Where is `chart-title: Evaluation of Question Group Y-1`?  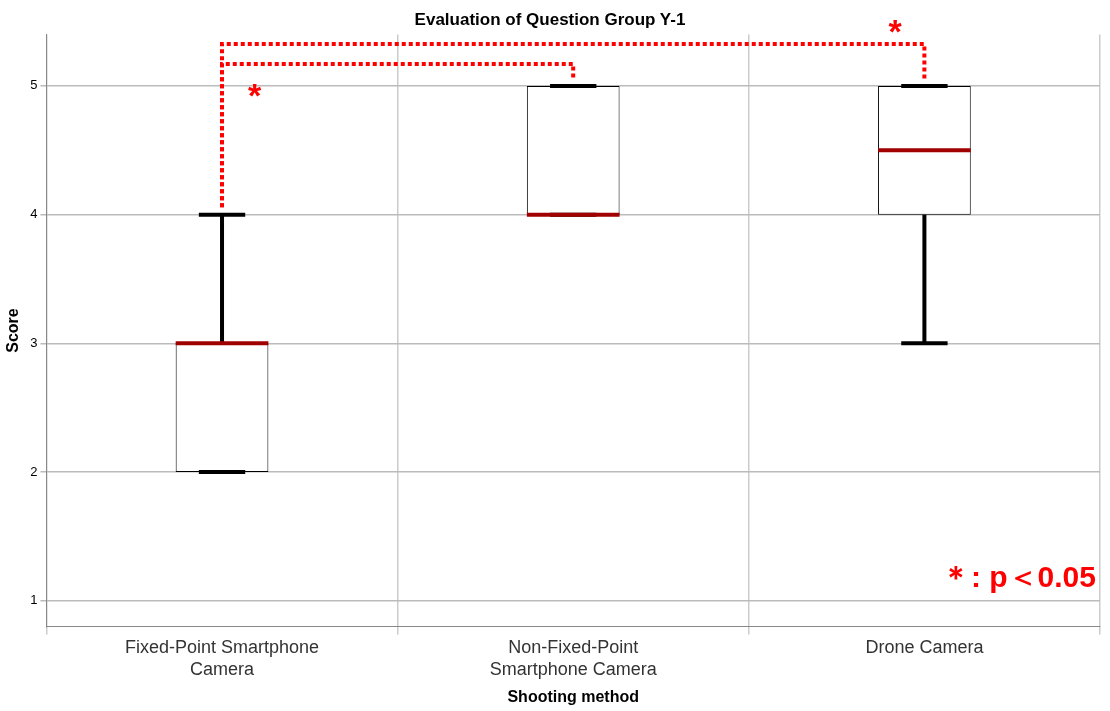 chart-title: Evaluation of Question Group Y-1 is located at coordinates (550, 19).